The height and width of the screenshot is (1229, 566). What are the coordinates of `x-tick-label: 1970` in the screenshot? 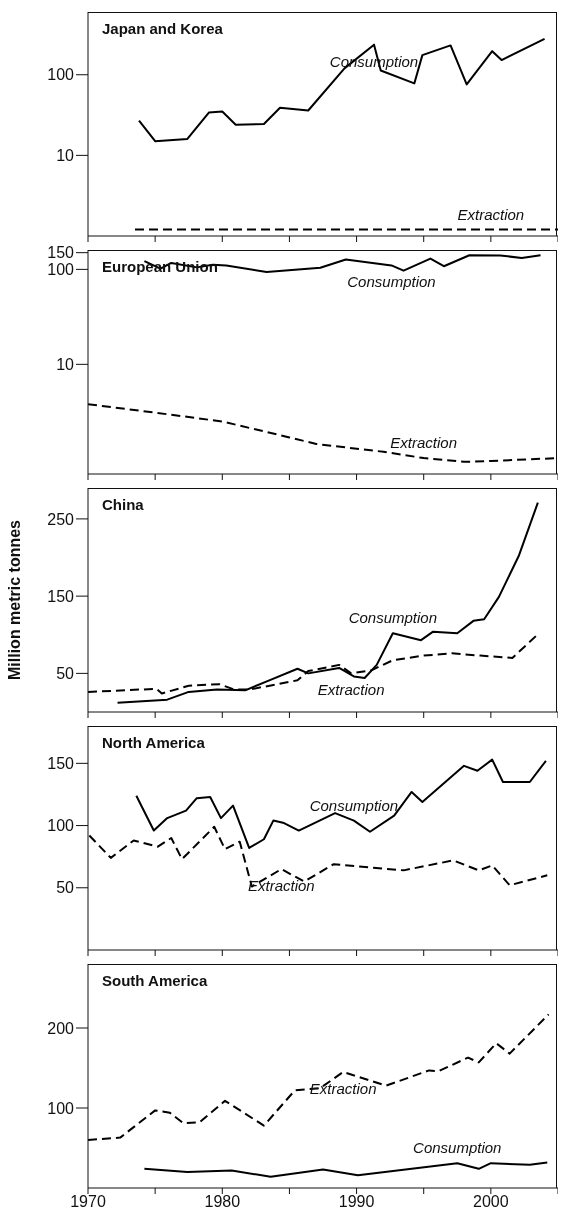 It's located at (88, 1202).